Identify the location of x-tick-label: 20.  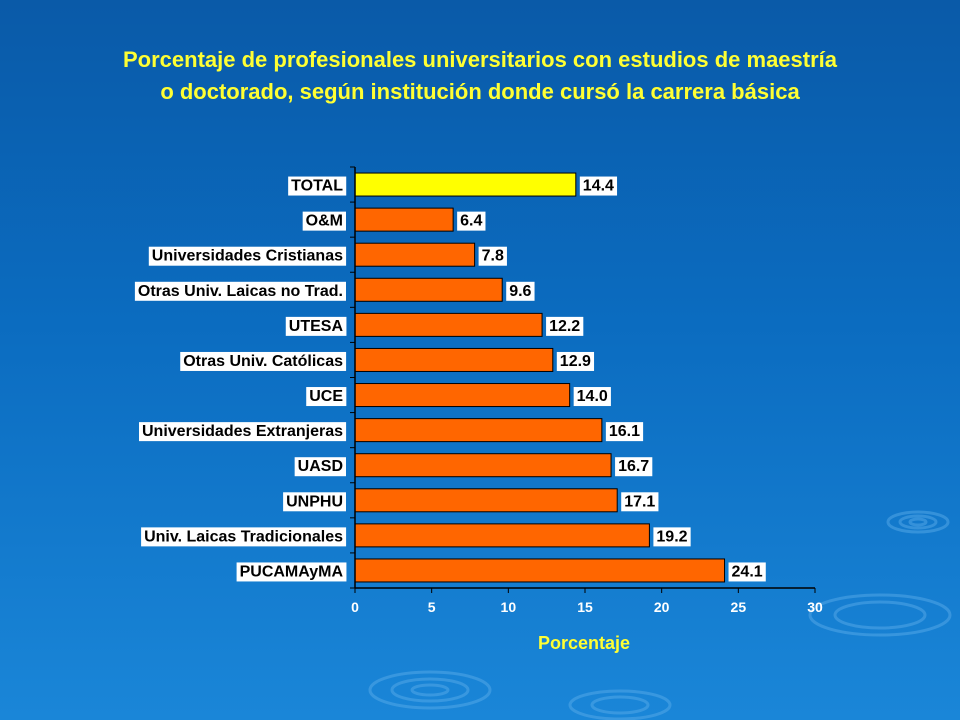
(662, 607).